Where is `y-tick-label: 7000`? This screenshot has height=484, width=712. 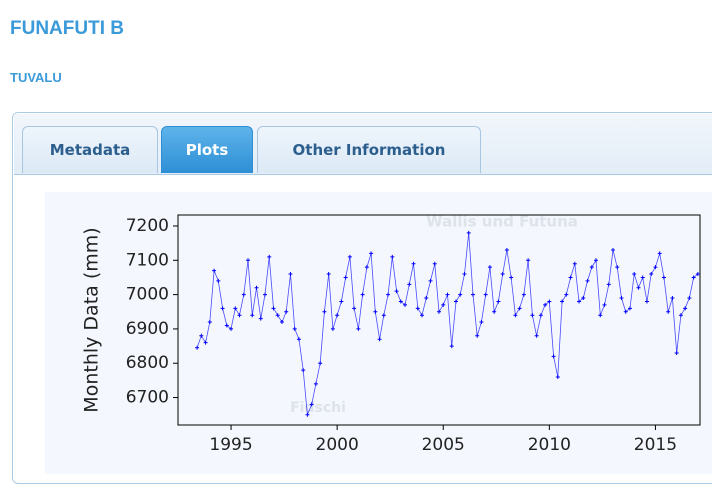
y-tick-label: 7000 is located at coordinates (147, 295).